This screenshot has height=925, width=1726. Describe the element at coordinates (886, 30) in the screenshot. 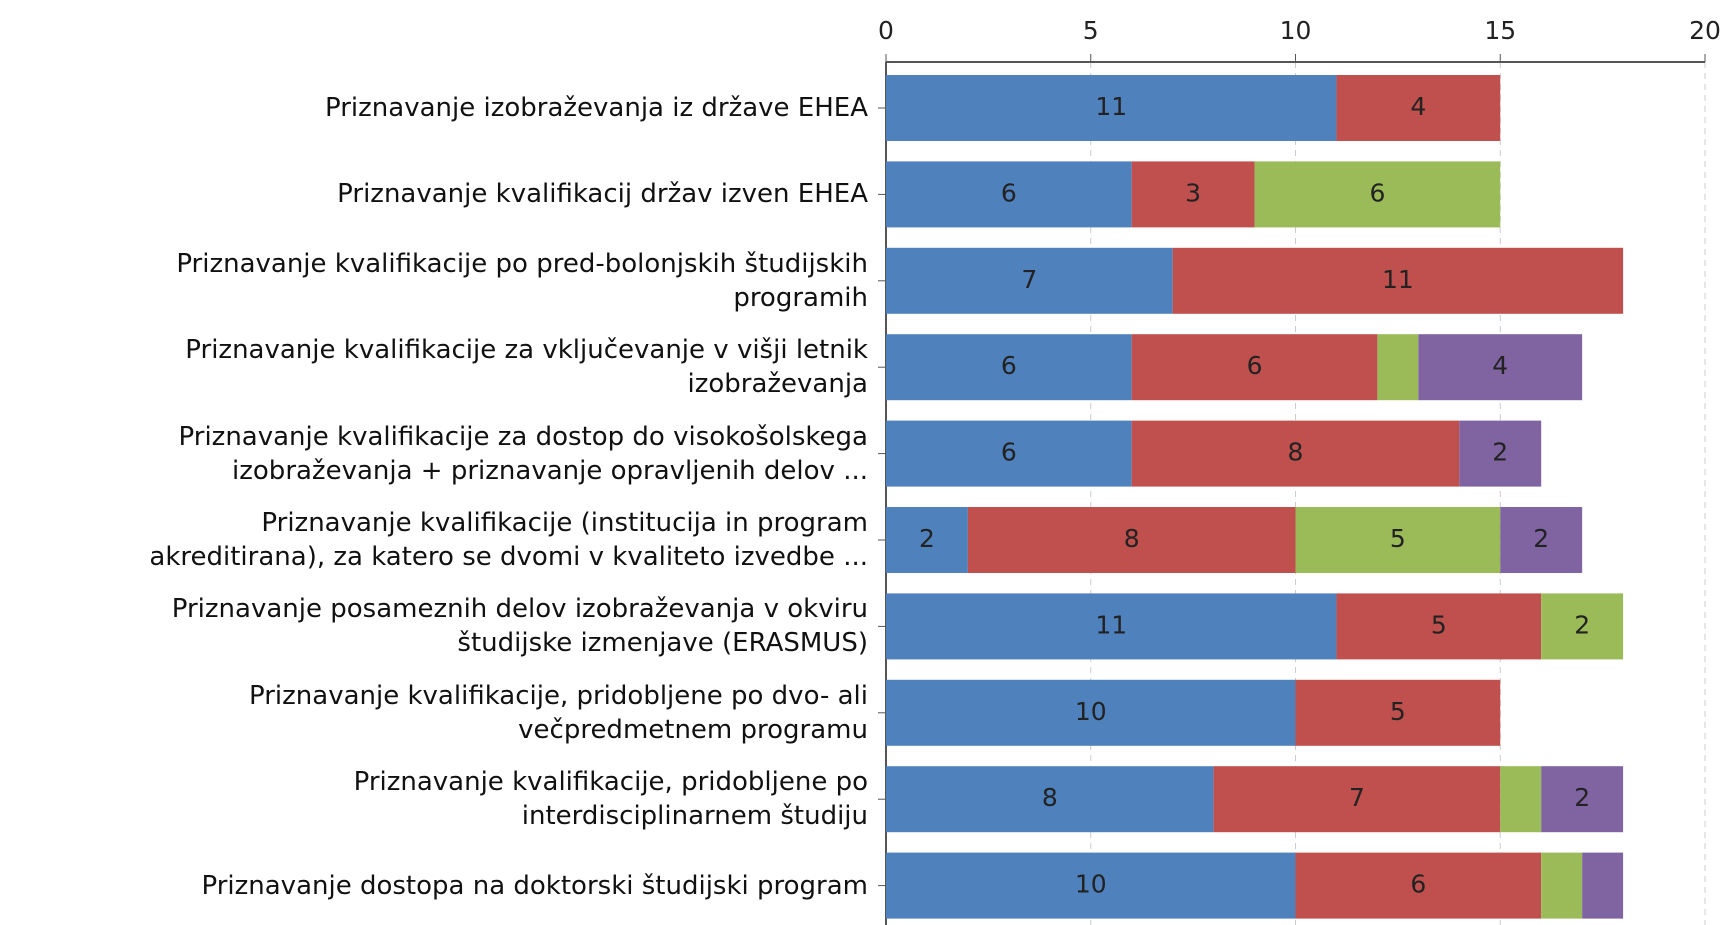

I see `x-tick-label: 0` at that location.